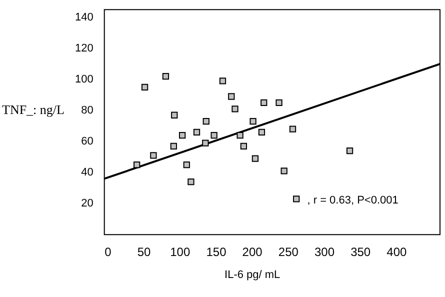 The height and width of the screenshot is (297, 445). What do you see at coordinates (180, 252) in the screenshot?
I see `x-tick-label: 100` at bounding box center [180, 252].